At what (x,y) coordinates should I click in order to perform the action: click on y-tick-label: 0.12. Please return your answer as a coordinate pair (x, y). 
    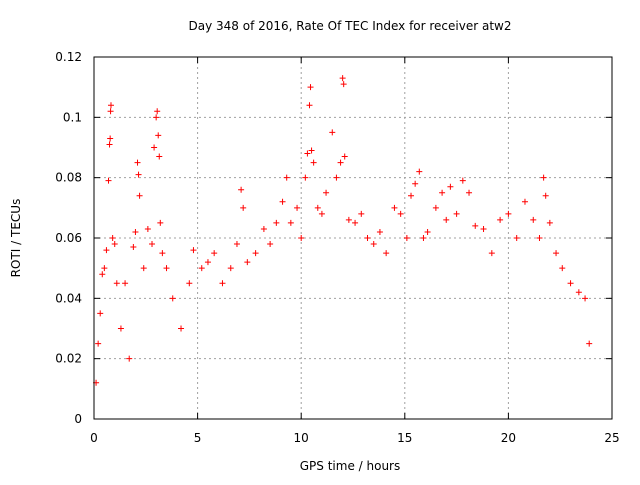
    Looking at the image, I should click on (68, 57).